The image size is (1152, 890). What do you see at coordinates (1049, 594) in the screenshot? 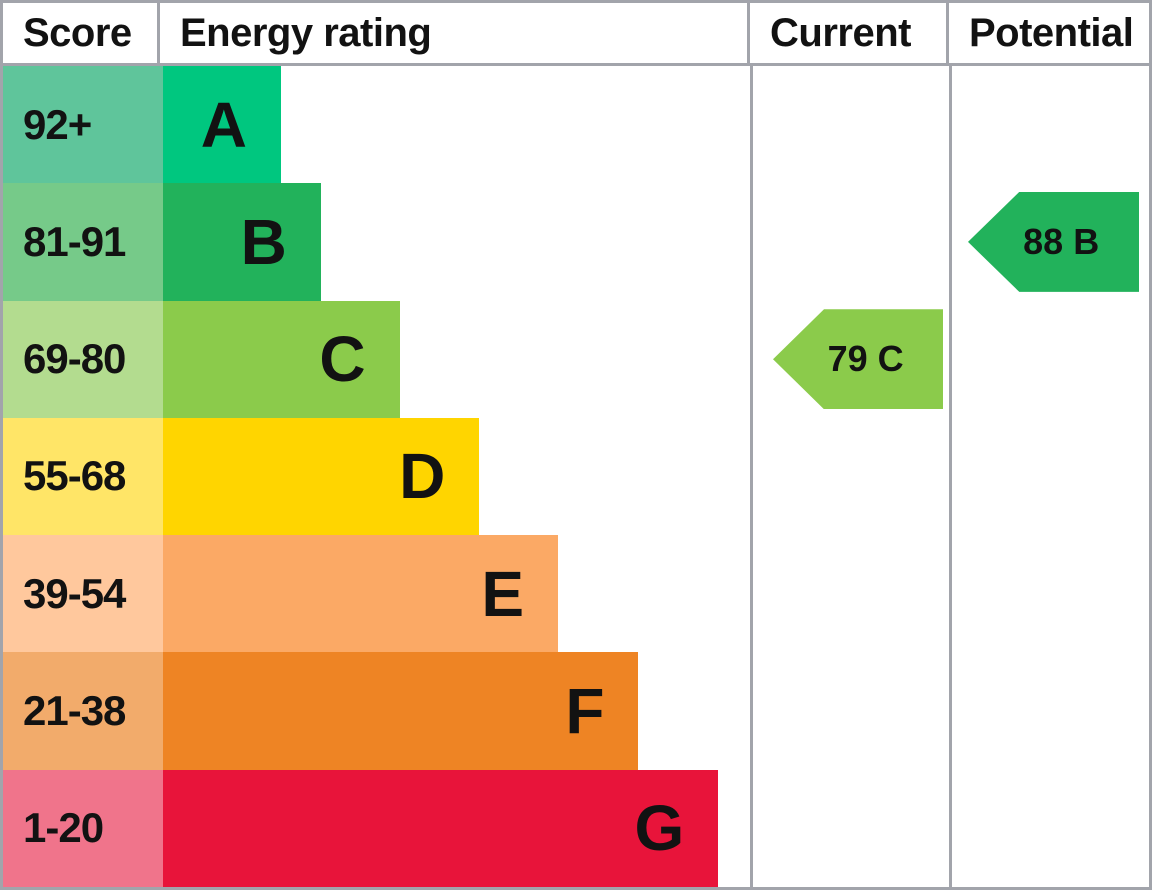
I see `potential-cell-e` at bounding box center [1049, 594].